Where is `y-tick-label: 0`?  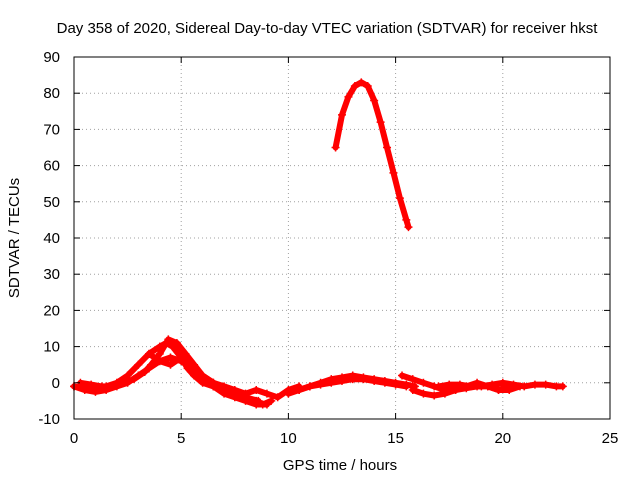
y-tick-label: 0 is located at coordinates (56, 383).